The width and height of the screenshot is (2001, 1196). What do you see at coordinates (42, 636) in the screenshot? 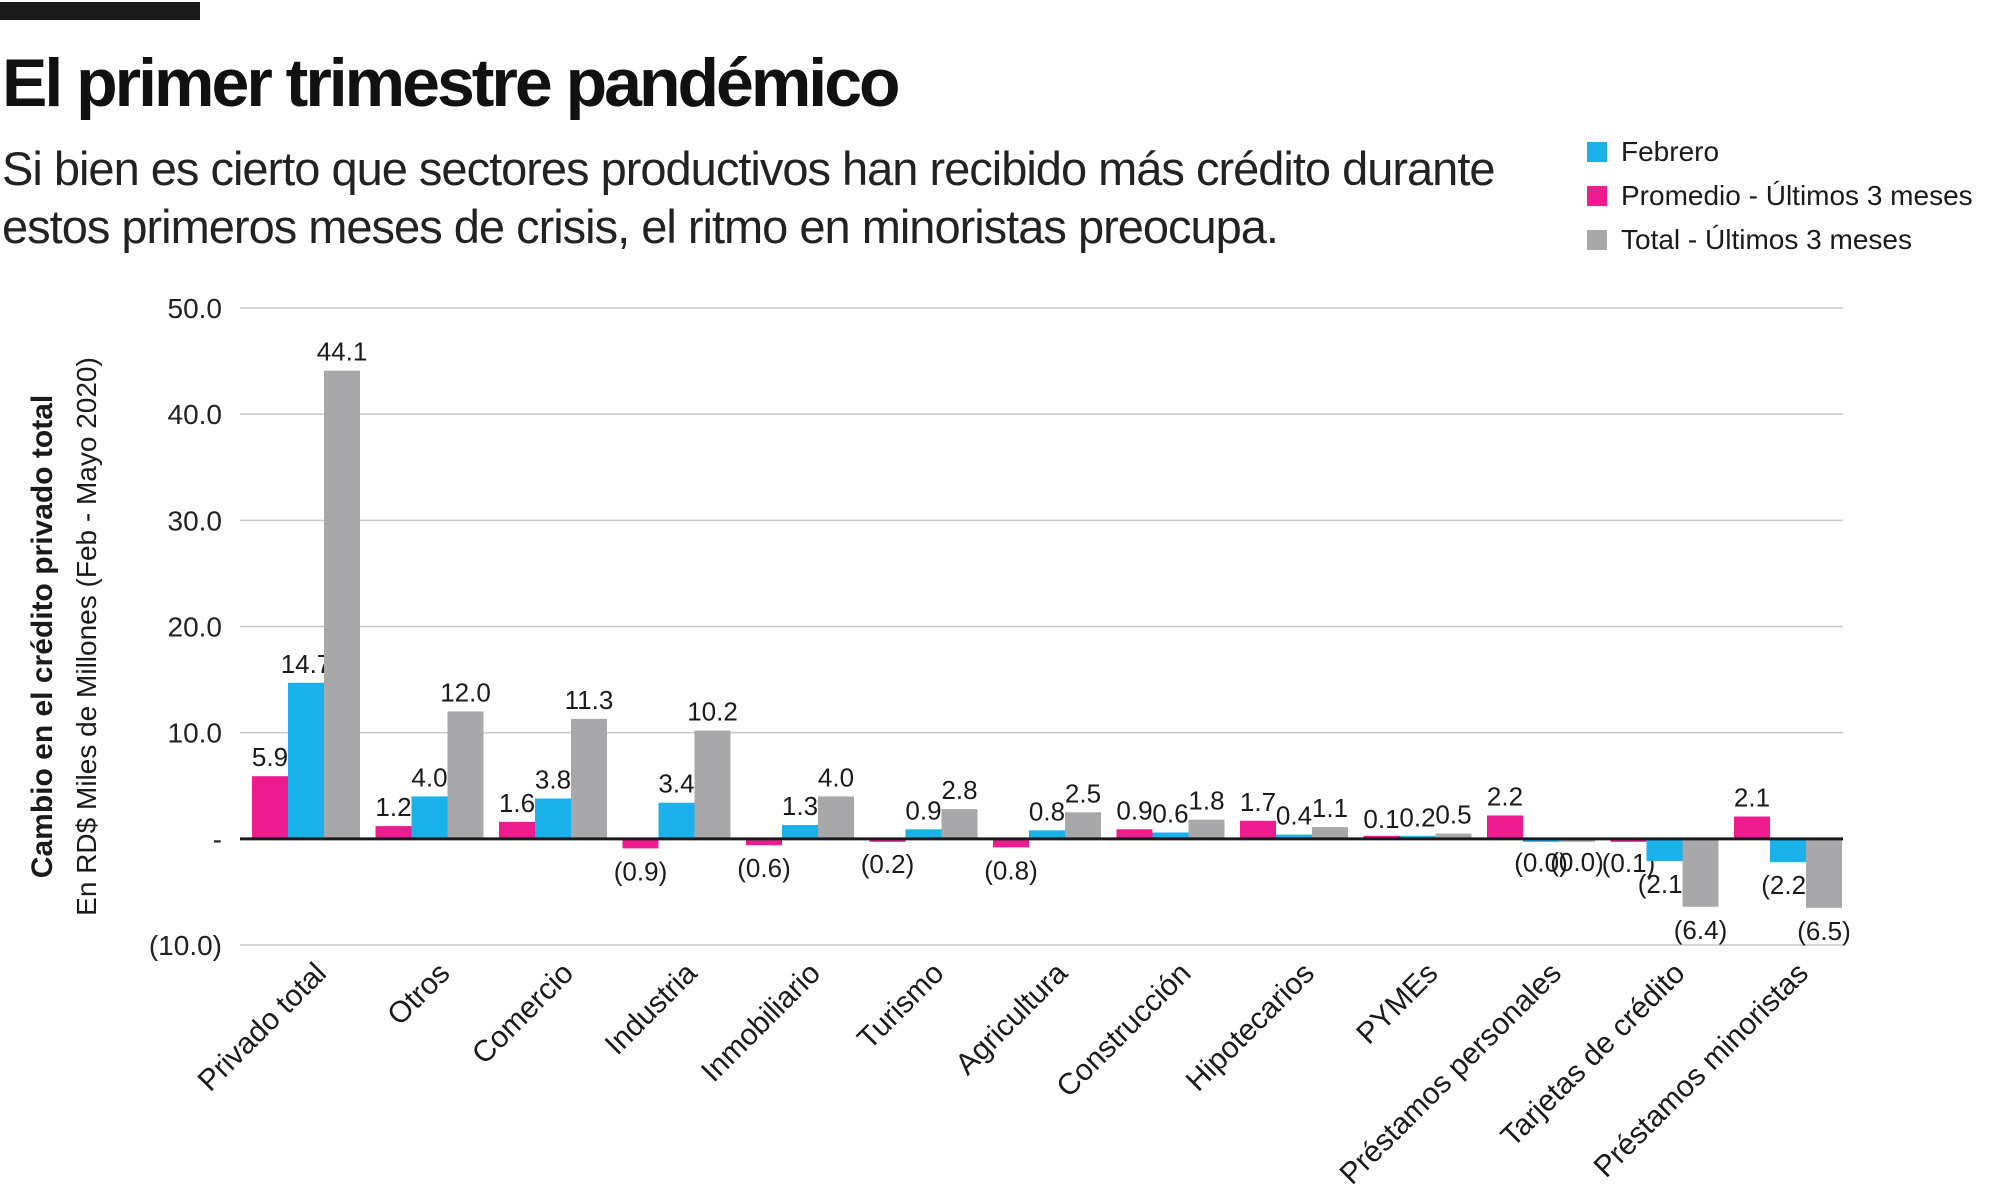
I see `y-axis-title: Cambio en el crédito privado total` at bounding box center [42, 636].